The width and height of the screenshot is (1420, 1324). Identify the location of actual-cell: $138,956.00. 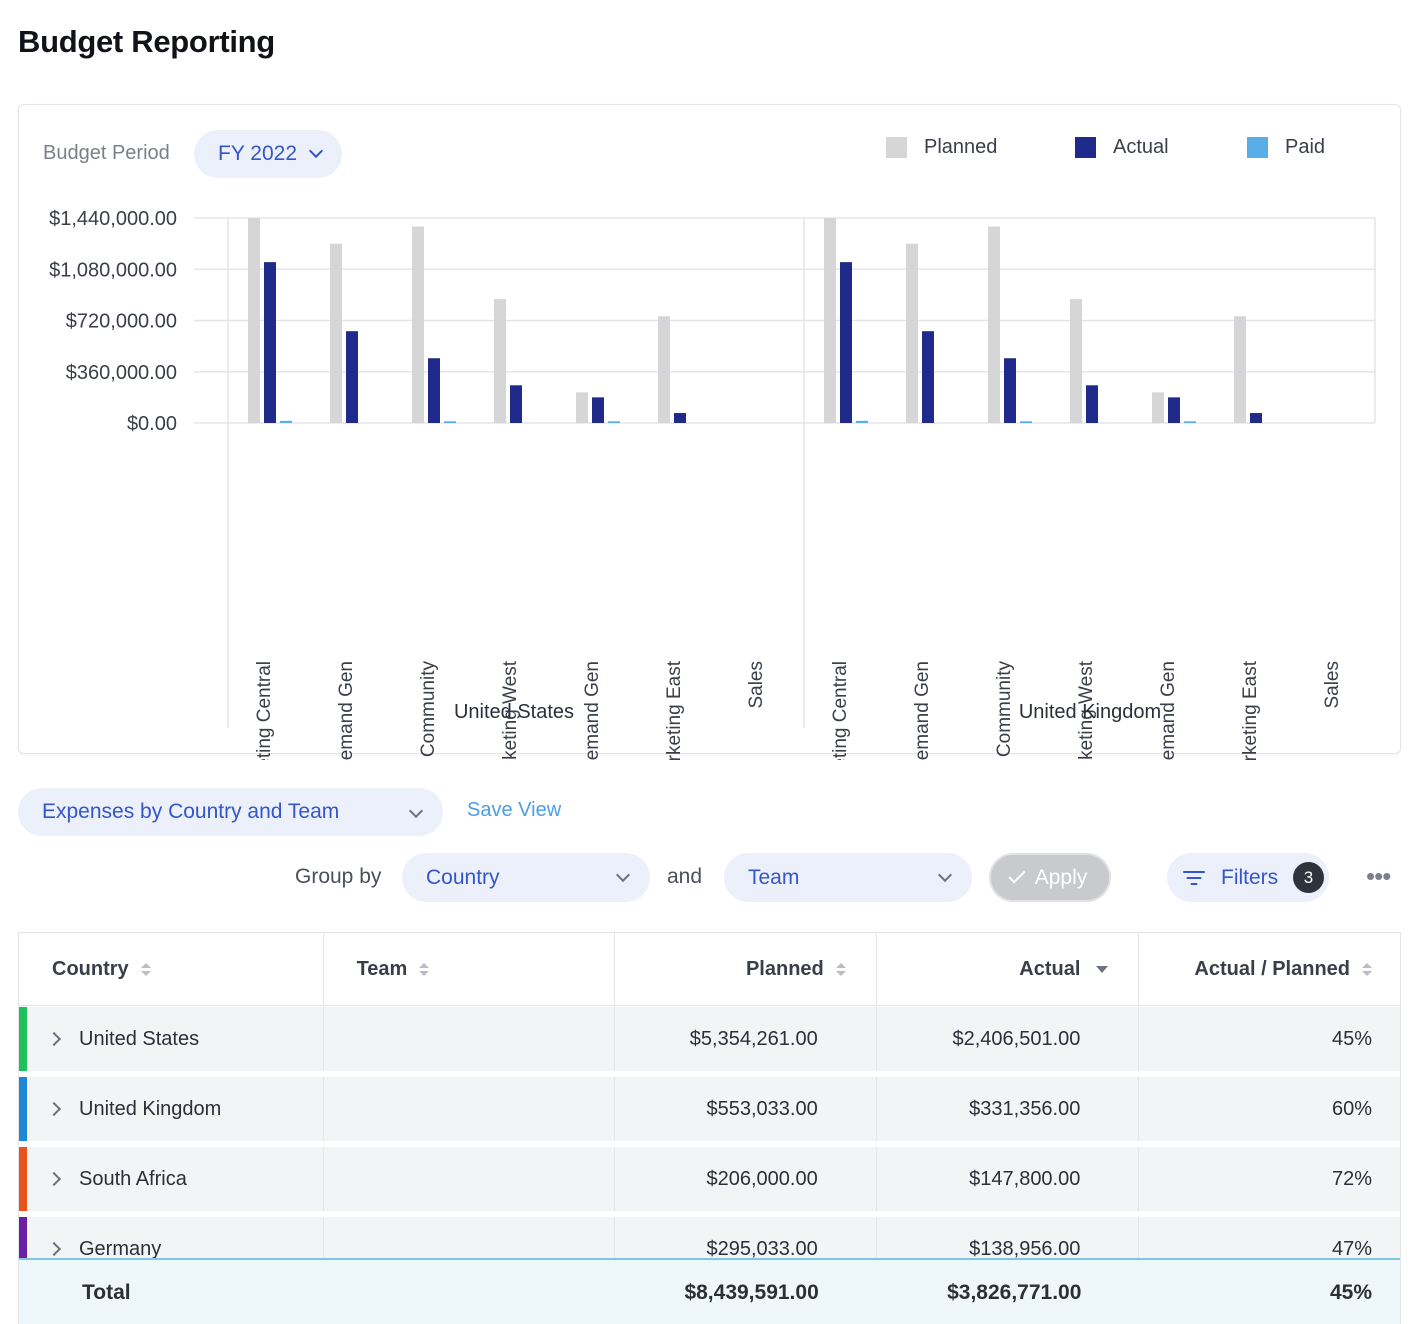
(1008, 1249).